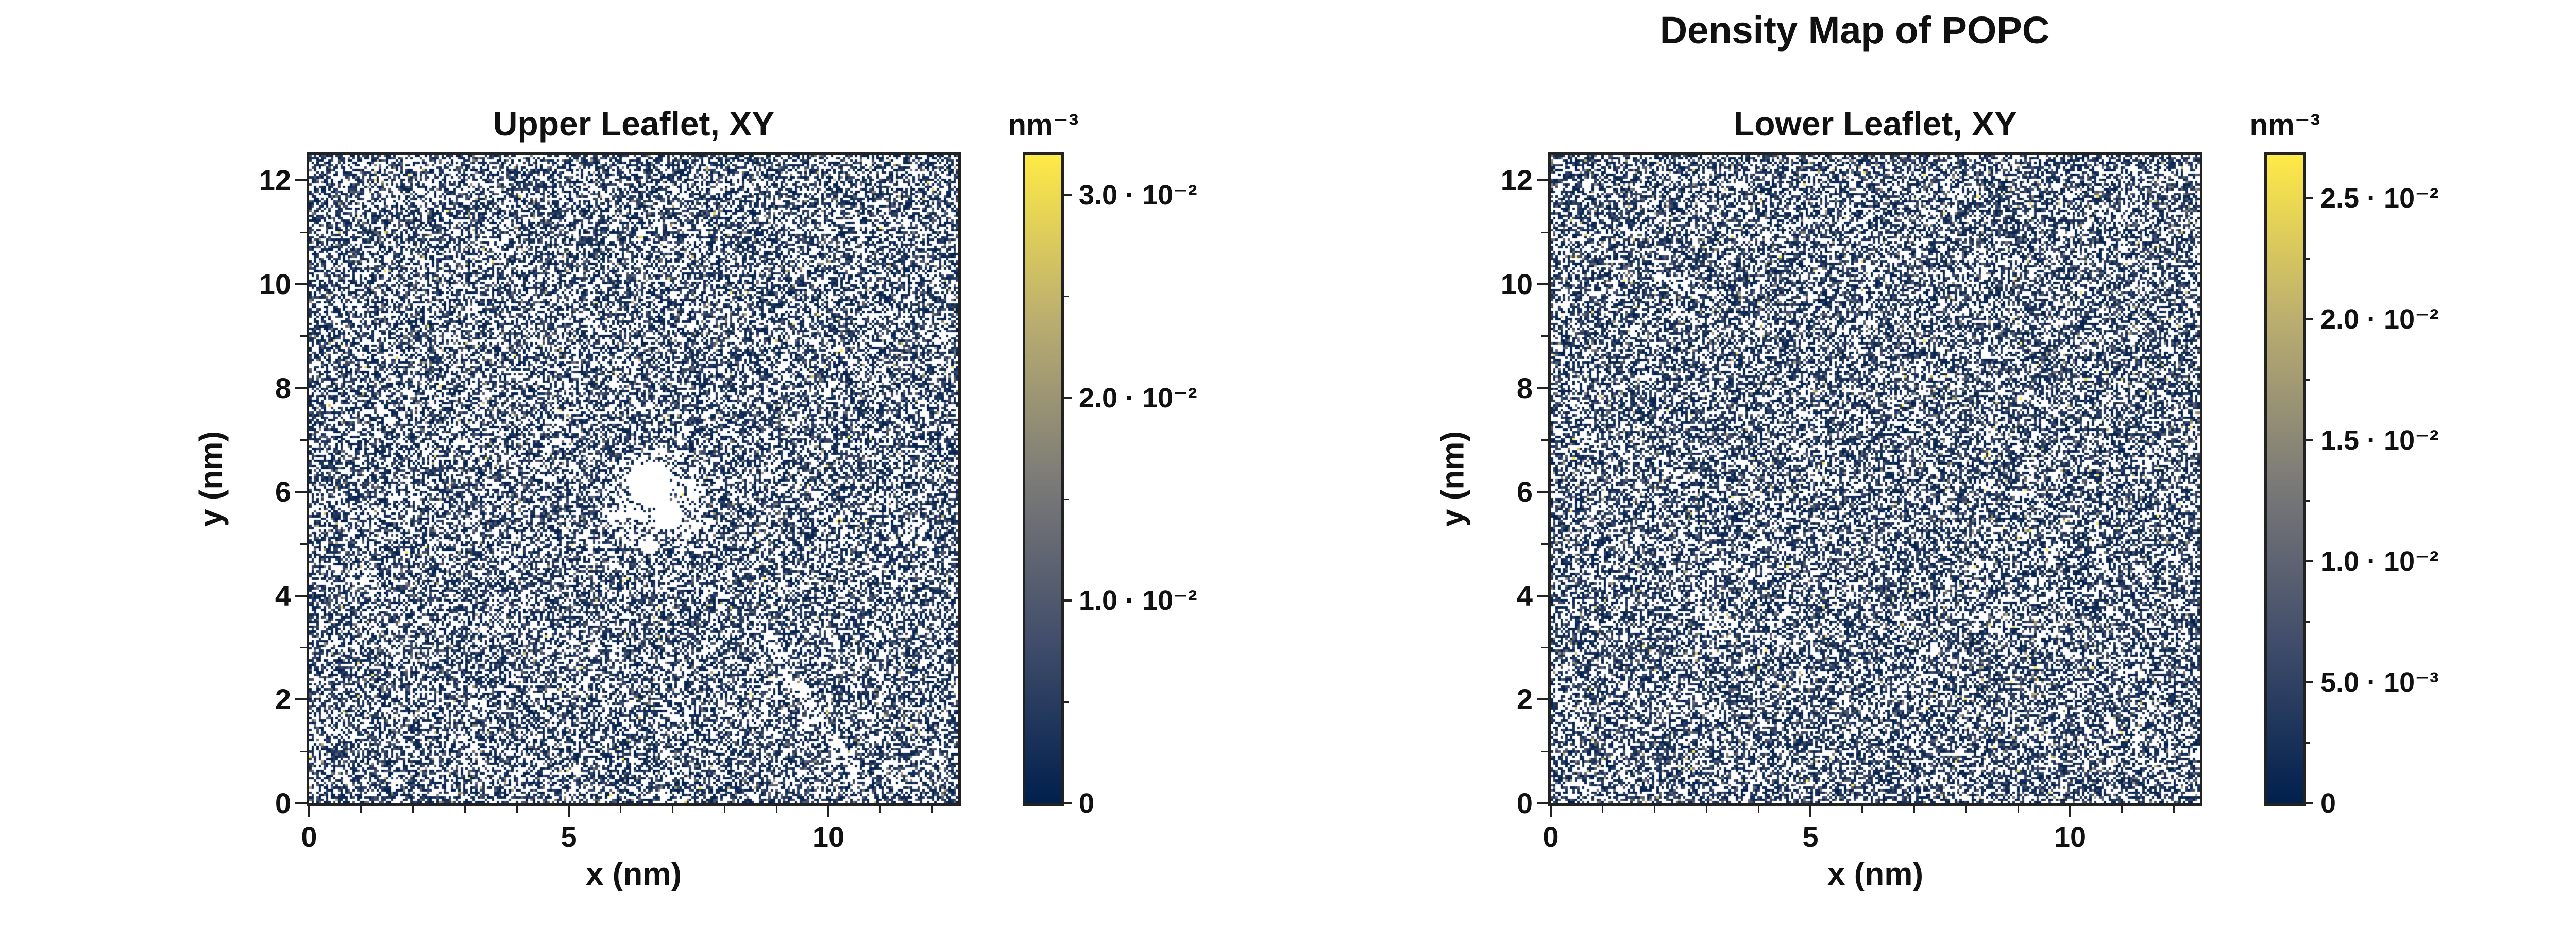 Image resolution: width=2576 pixels, height=927 pixels. I want to click on panel-title: Upper Leaflet, XY, so click(634, 124).